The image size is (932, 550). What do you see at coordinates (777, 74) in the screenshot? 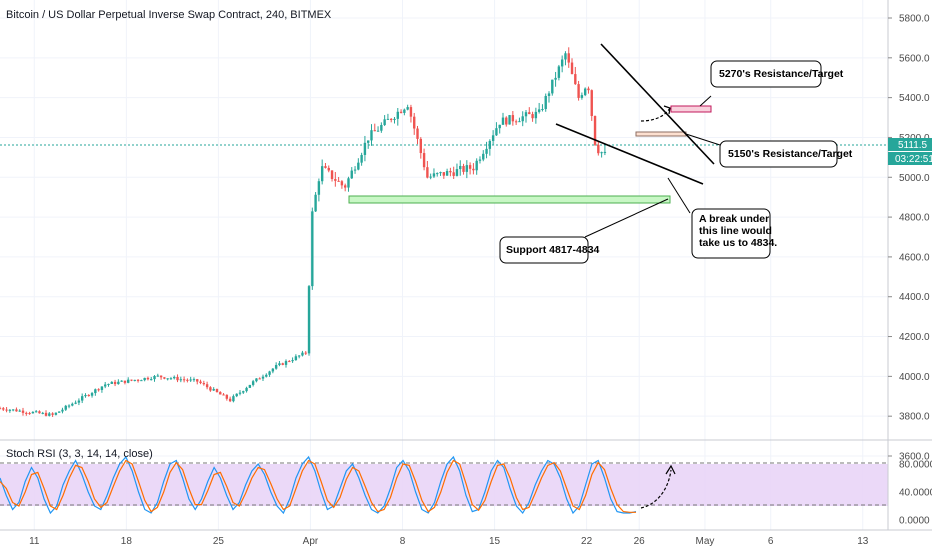
I see `callout-5270: 5270's Resistance/Target` at bounding box center [777, 74].